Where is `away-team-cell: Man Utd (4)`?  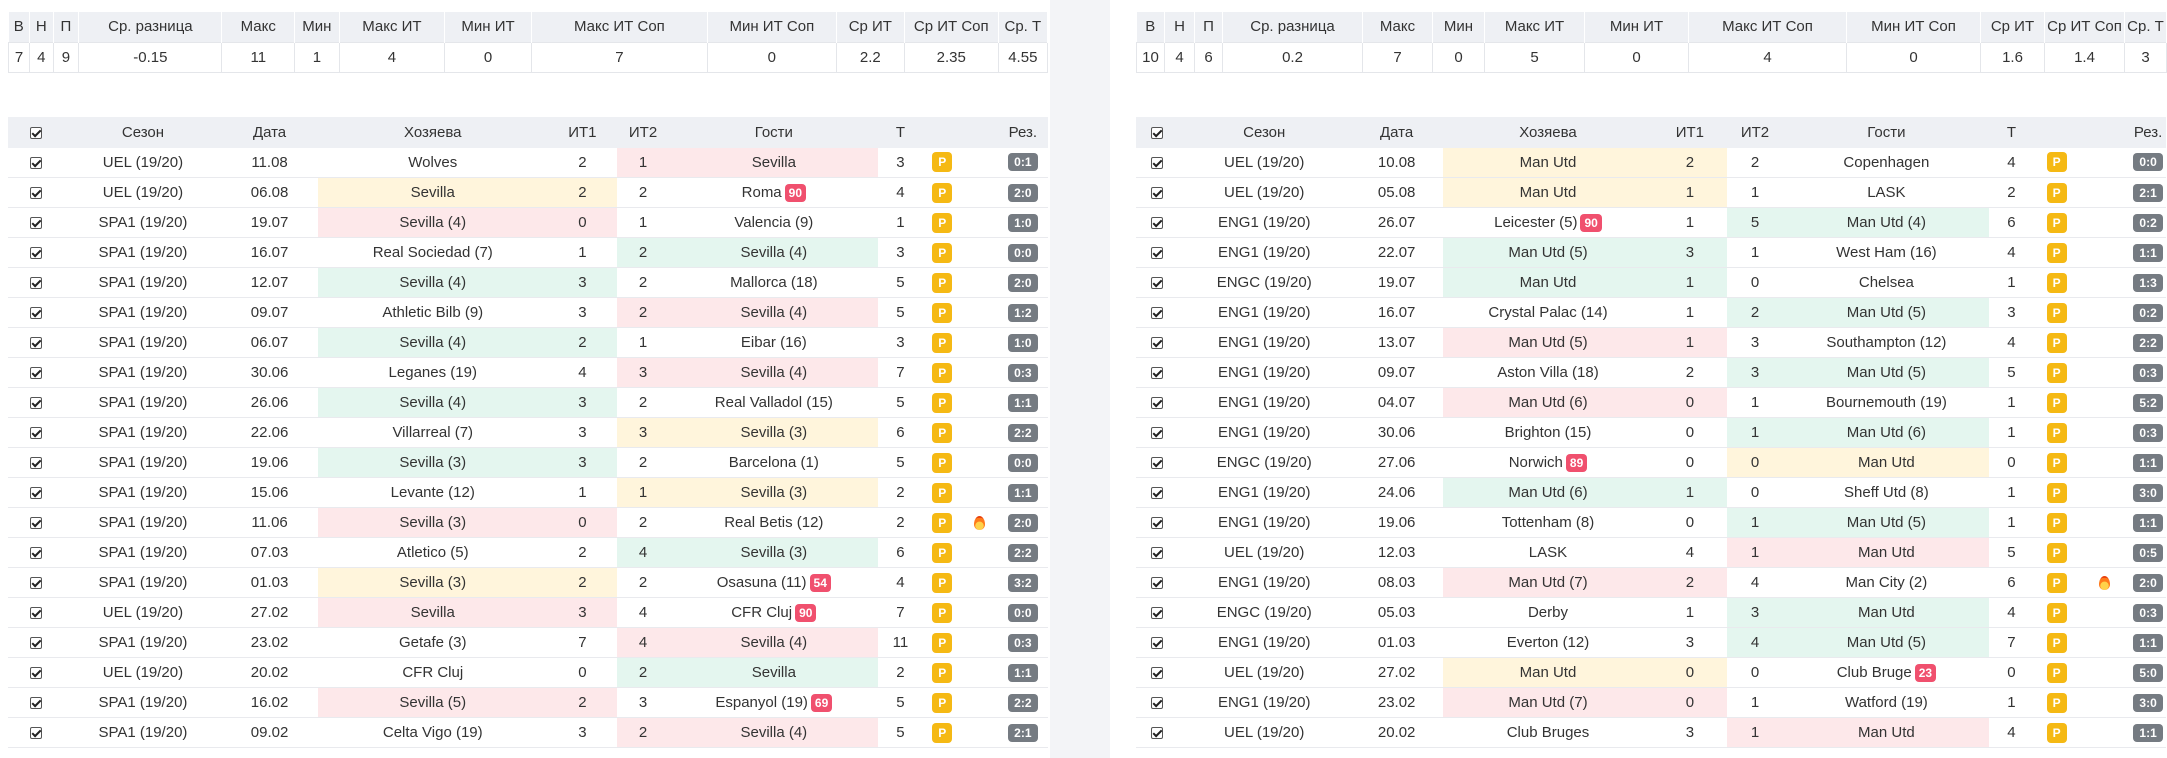 away-team-cell: Man Utd (4) is located at coordinates (1886, 222).